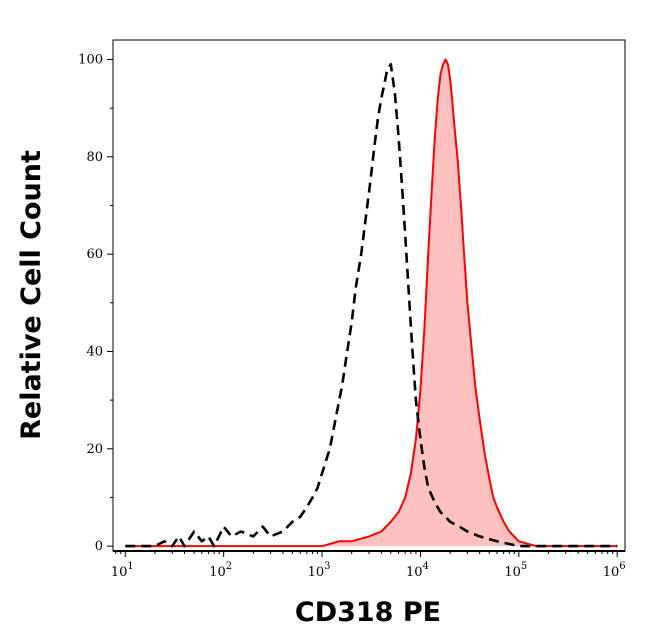 The height and width of the screenshot is (641, 646). What do you see at coordinates (90, 59) in the screenshot?
I see `y-tick-label: 100` at bounding box center [90, 59].